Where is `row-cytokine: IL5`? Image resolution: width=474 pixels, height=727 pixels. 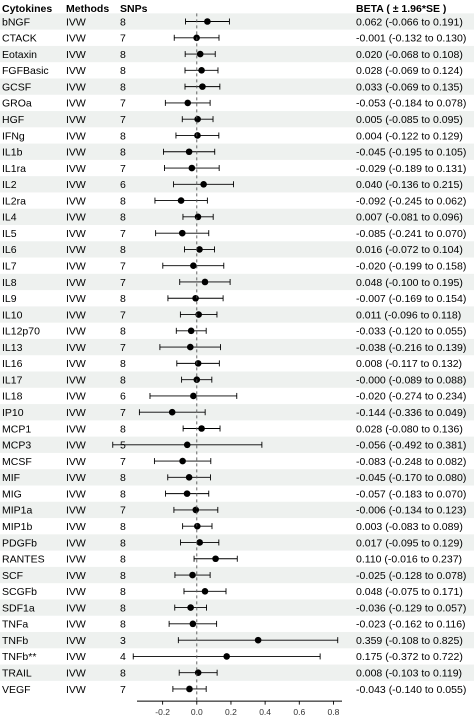
row-cytokine: IL5 is located at coordinates (9, 234).